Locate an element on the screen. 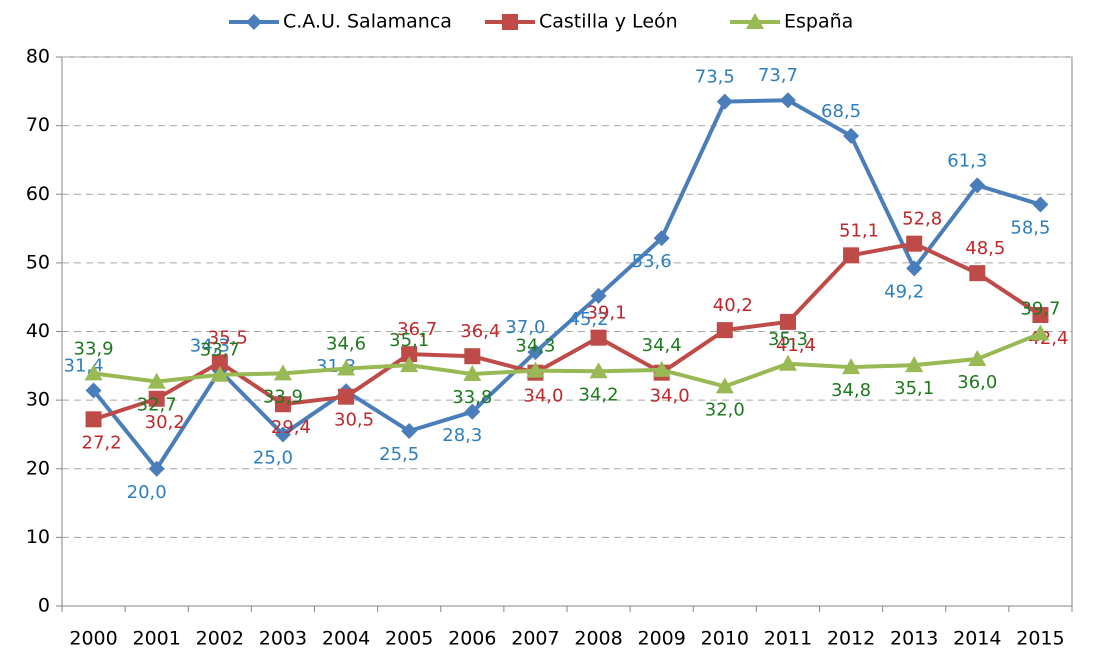  x-tick-label: 2012 is located at coordinates (851, 639).